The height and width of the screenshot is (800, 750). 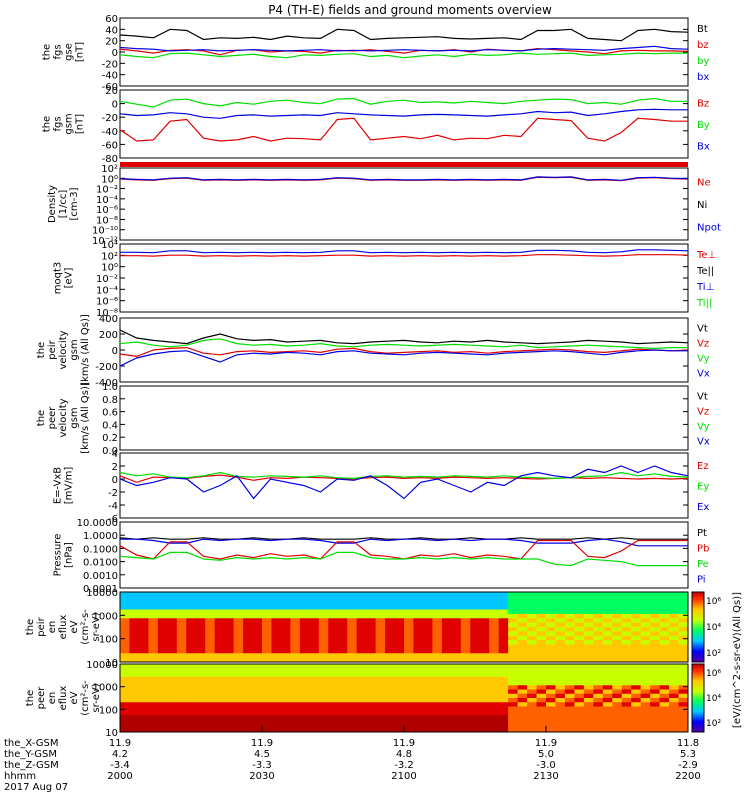 What do you see at coordinates (262, 754) in the screenshot?
I see `x-tick-label: 4.5` at bounding box center [262, 754].